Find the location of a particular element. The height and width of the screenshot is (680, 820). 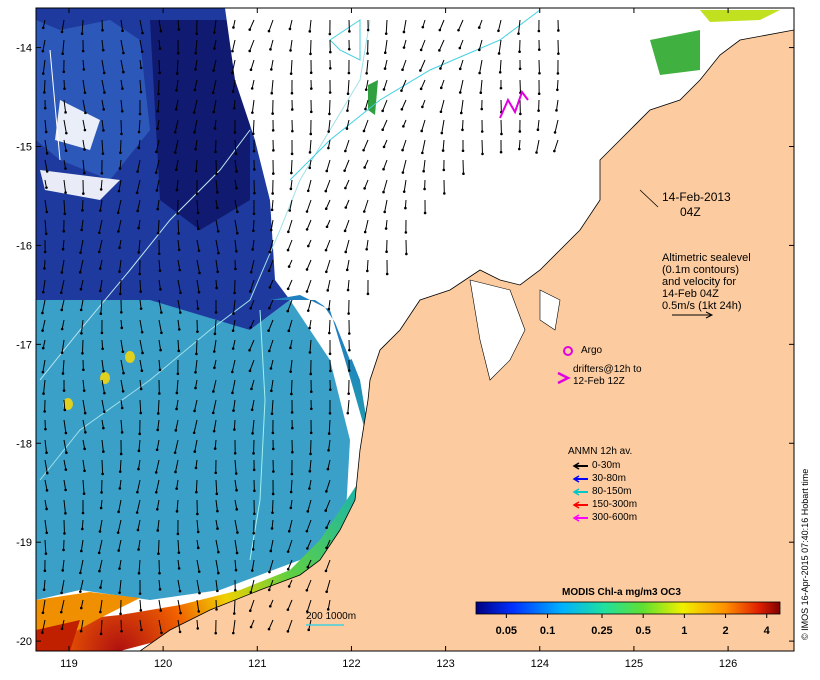

colorbar-tick-label: 2 is located at coordinates (725, 631).